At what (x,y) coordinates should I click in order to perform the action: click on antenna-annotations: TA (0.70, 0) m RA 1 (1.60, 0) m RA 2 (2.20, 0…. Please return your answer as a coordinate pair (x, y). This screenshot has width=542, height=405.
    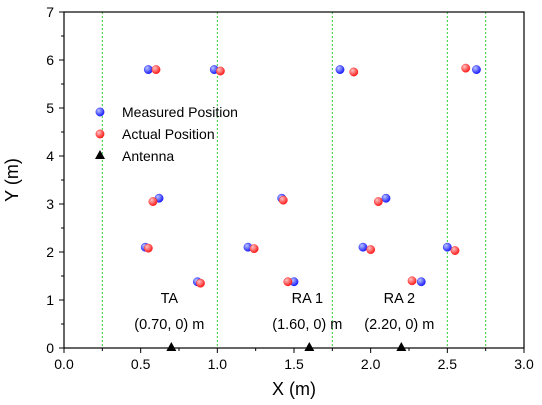
    Looking at the image, I should click on (284, 312).